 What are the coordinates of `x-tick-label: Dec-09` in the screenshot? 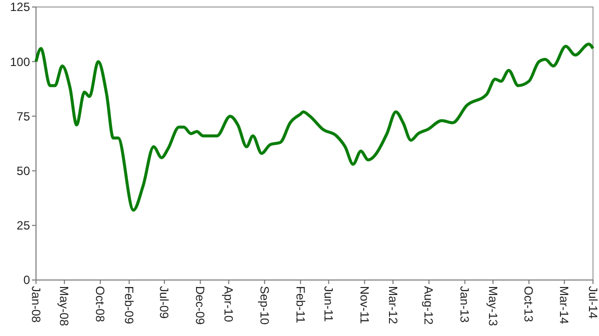 It's located at (200, 306).